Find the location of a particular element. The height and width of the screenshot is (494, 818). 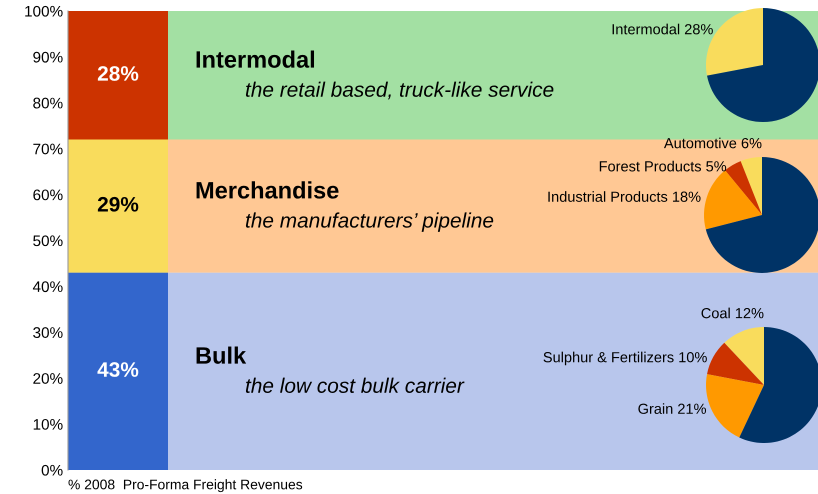

slice-label: Industrial Products 18% is located at coordinates (624, 196).